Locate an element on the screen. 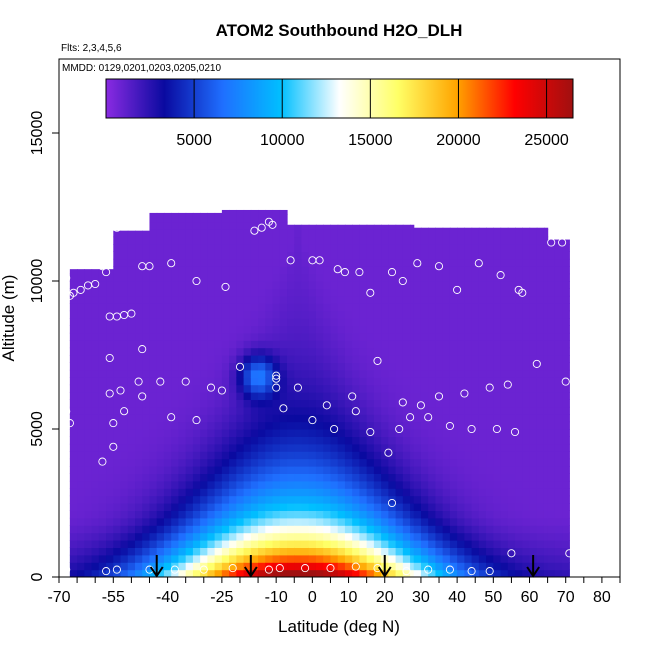  colorbar-tick-label: 20000 is located at coordinates (458, 140).